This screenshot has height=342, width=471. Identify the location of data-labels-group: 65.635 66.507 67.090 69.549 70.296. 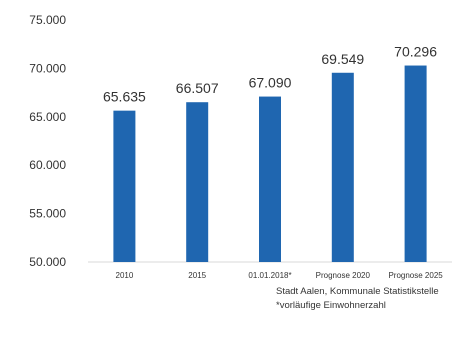
(270, 74).